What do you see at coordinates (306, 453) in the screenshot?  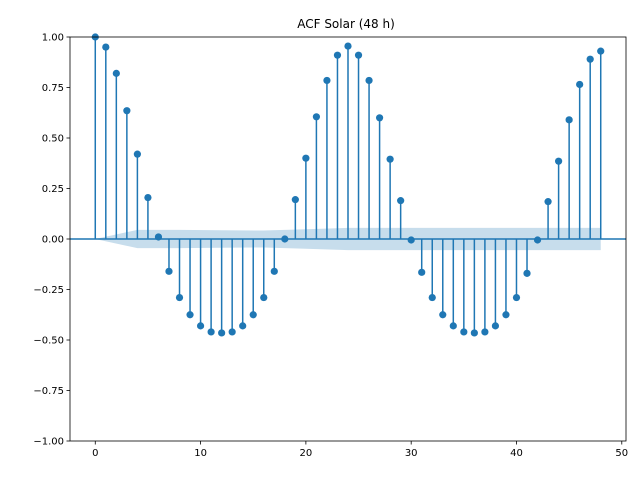 I see `x-tick-label: 20` at bounding box center [306, 453].